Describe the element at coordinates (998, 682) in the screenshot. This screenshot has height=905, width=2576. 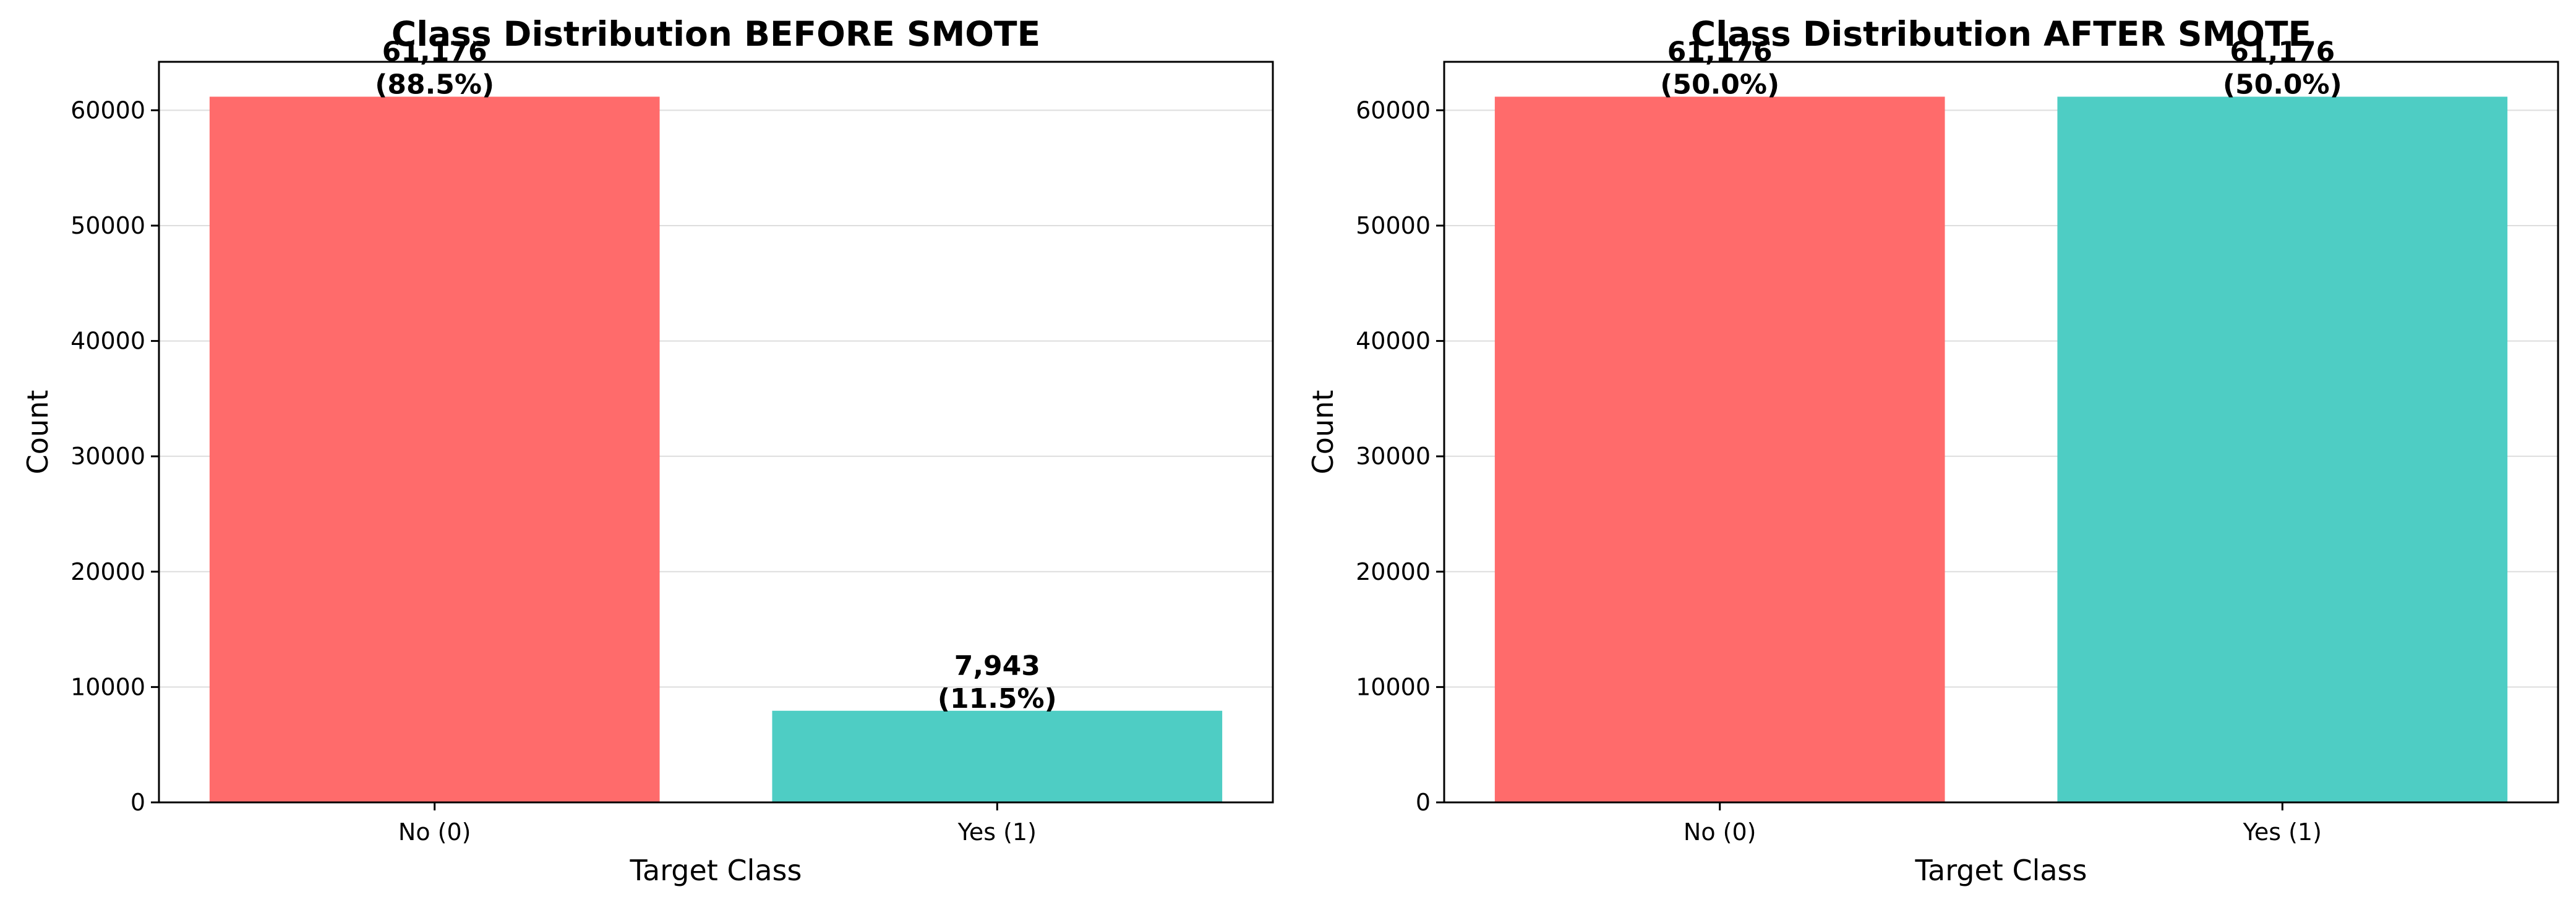
I see `bar-value-label: 7,943 (11.5%)` at that location.